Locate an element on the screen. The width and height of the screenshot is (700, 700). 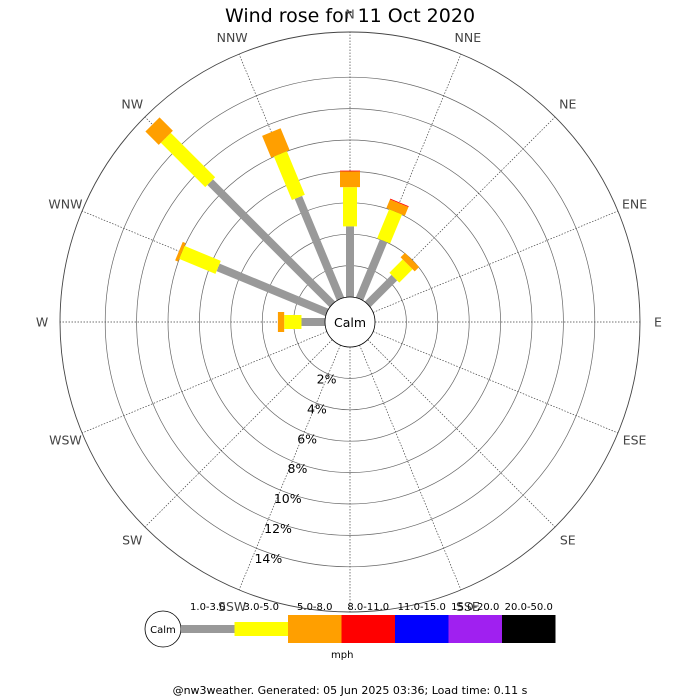
ring-label-8: 8% is located at coordinates (298, 468).